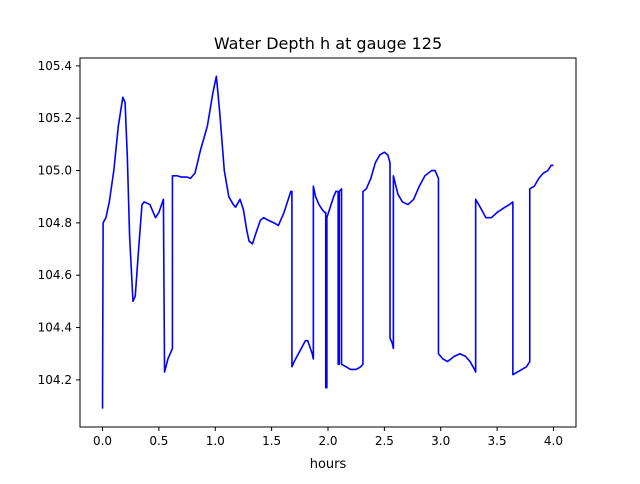 The width and height of the screenshot is (640, 484). I want to click on y-tick-label: 105.2, so click(55, 118).